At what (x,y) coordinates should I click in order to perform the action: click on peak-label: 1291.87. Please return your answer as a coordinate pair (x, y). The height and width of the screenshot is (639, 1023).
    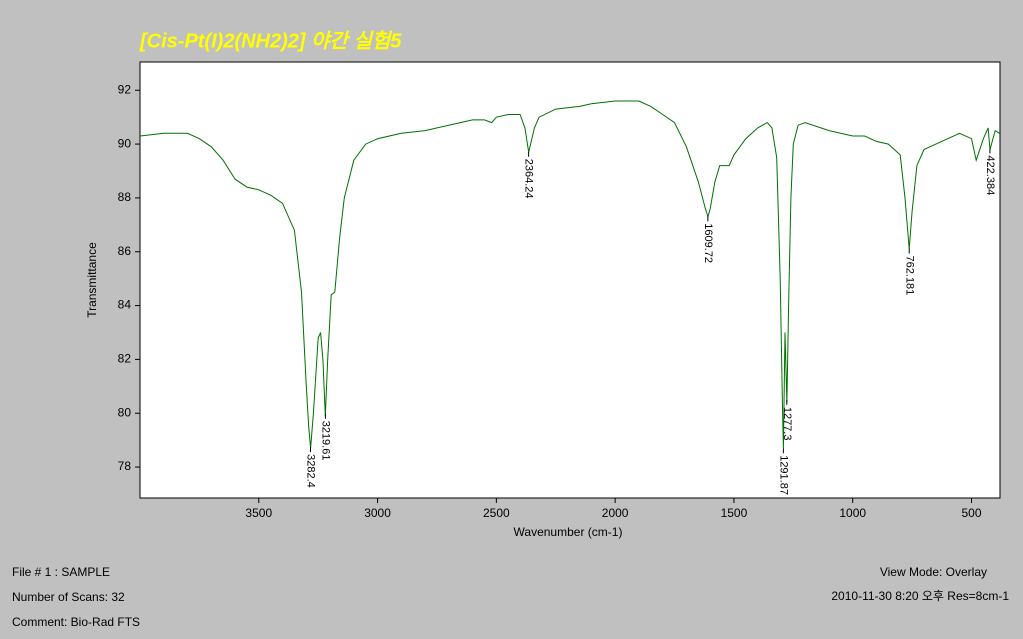
    Looking at the image, I should click on (783, 475).